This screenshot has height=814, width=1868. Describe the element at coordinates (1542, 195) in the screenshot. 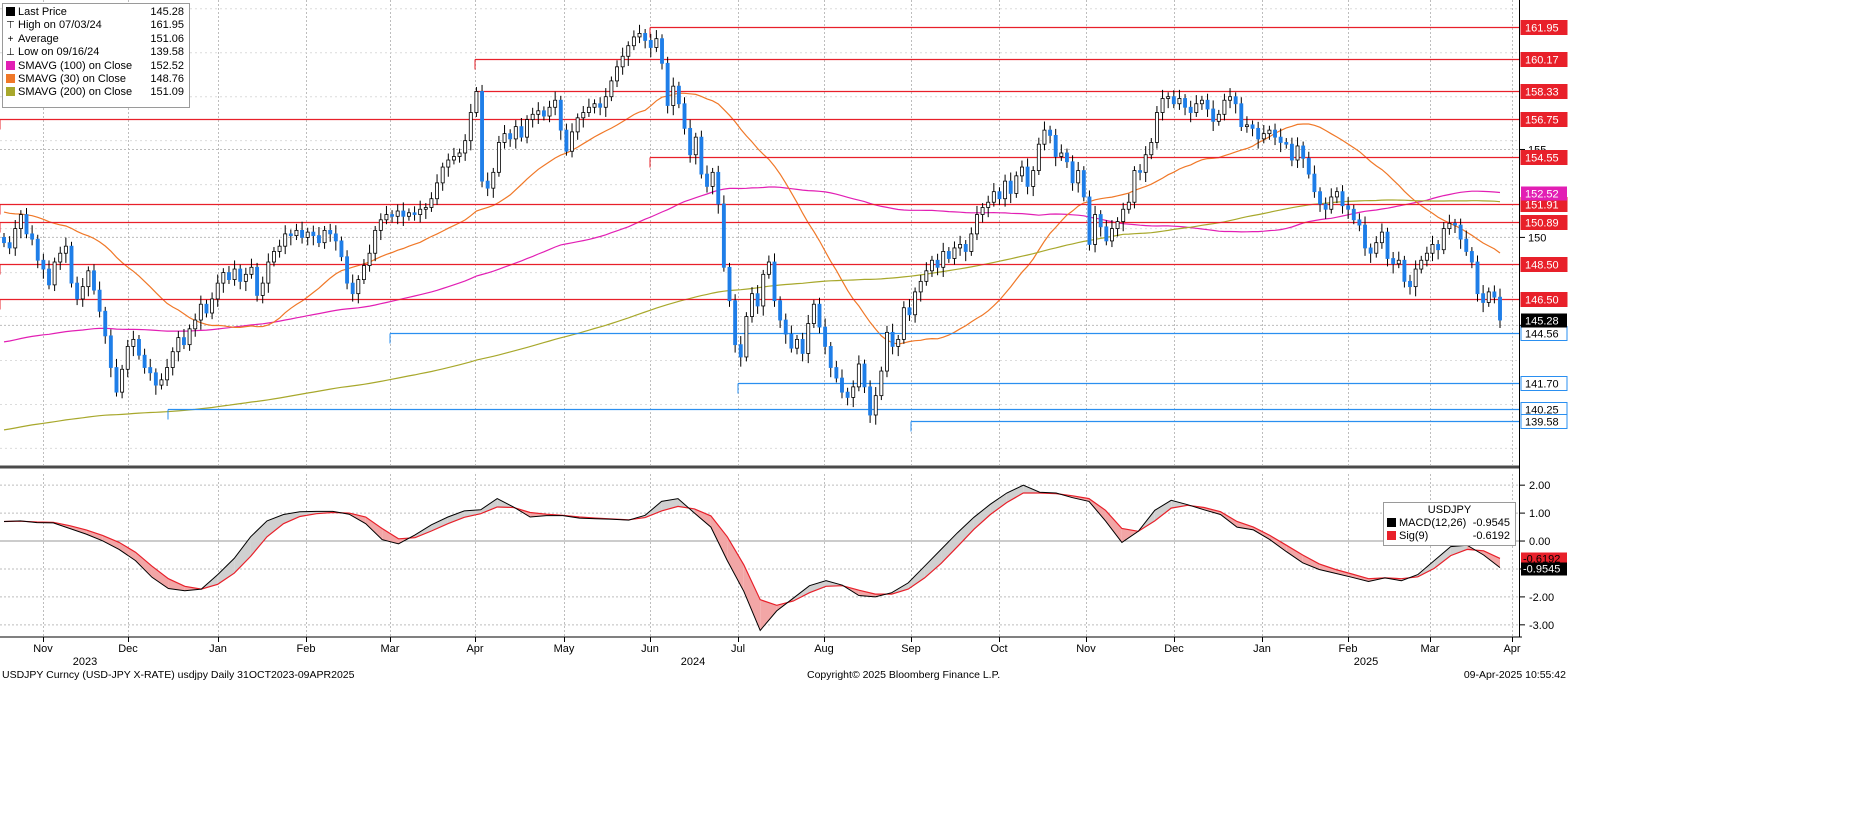

I see `price-axis-badge-label: 152.52` at that location.